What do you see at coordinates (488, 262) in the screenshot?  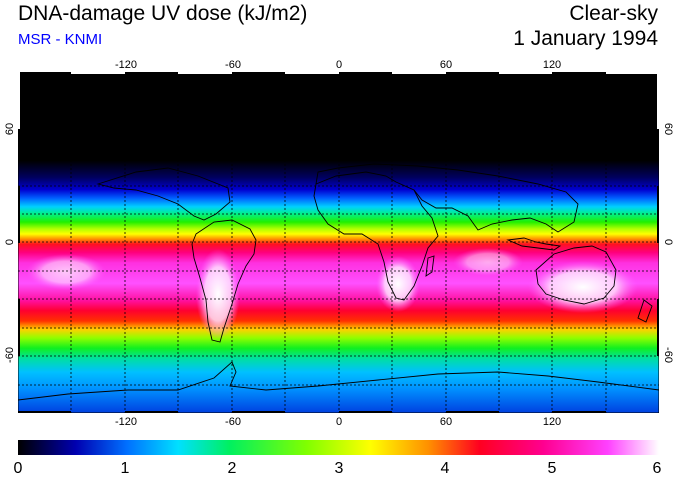 I see `indian-ocean-high-dose` at bounding box center [488, 262].